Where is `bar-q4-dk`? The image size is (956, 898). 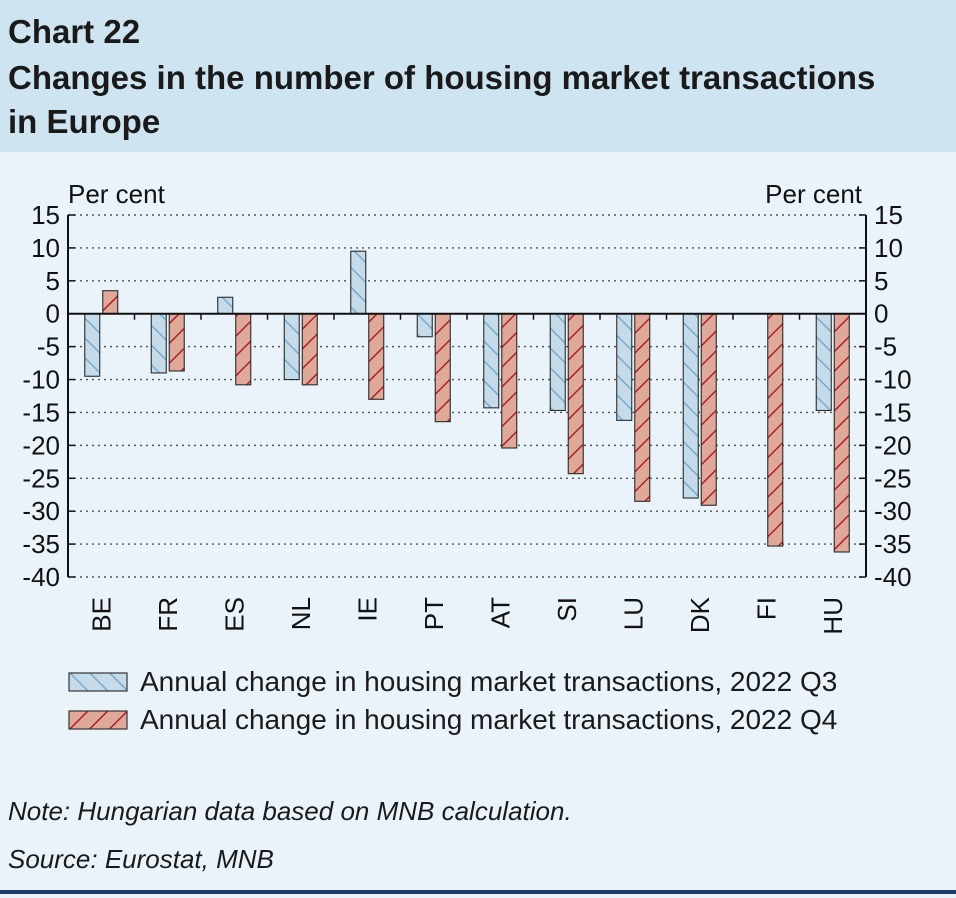
bar-q4-dk is located at coordinates (708, 409).